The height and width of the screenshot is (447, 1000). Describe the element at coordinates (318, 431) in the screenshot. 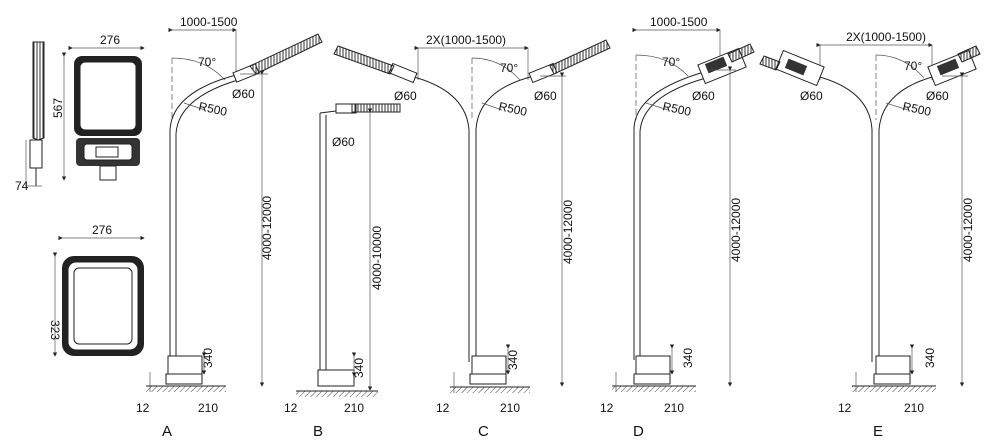

I see `pole-label: B` at that location.